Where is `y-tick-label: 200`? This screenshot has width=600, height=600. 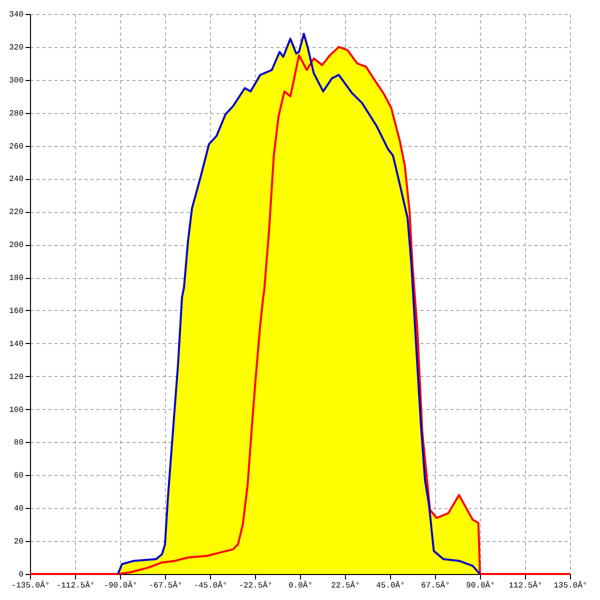
y-tick-label: 200 is located at coordinates (16, 245).